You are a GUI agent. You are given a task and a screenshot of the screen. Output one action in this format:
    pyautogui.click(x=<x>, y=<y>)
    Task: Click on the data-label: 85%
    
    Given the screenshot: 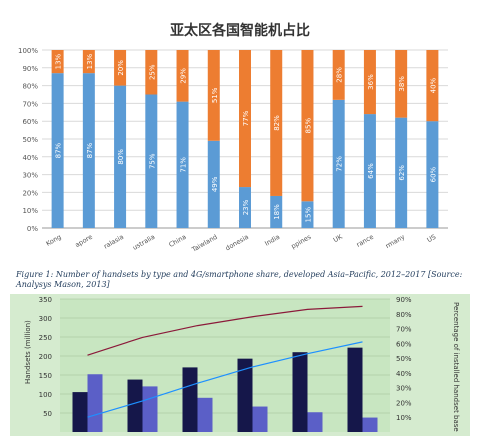 What is the action you would take?
    pyautogui.click(x=308, y=126)
    